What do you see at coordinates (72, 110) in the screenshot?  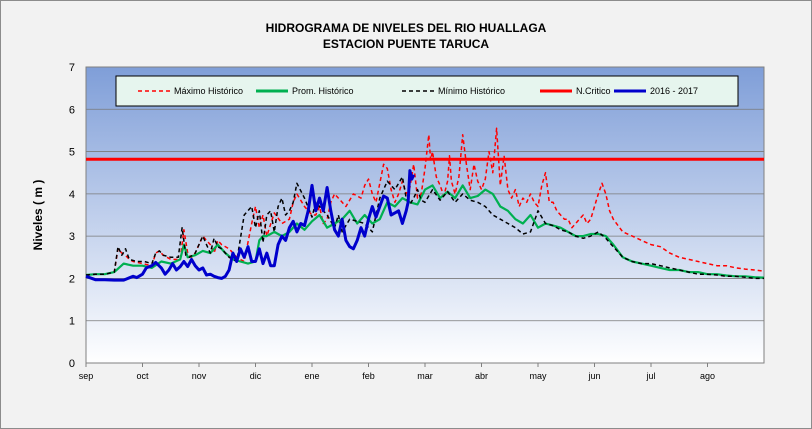 I see `y-tick-label: 6` at bounding box center [72, 110].